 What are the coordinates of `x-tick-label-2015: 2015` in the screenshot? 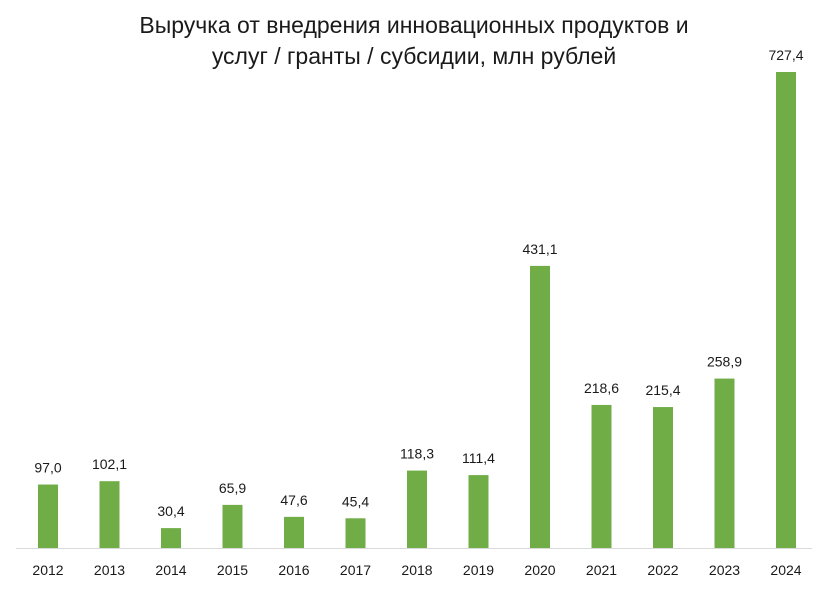 It's located at (232, 570).